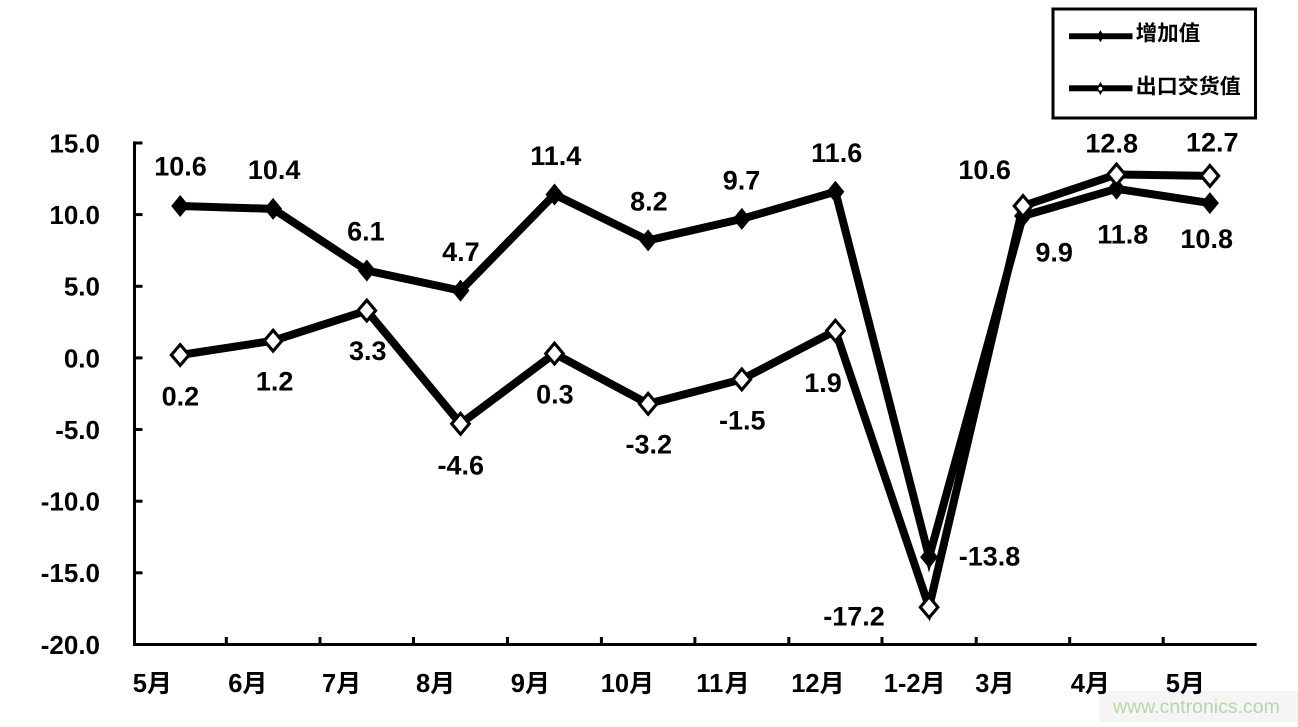 This screenshot has width=1298, height=727. I want to click on svg-text: 0.2, so click(181, 396).